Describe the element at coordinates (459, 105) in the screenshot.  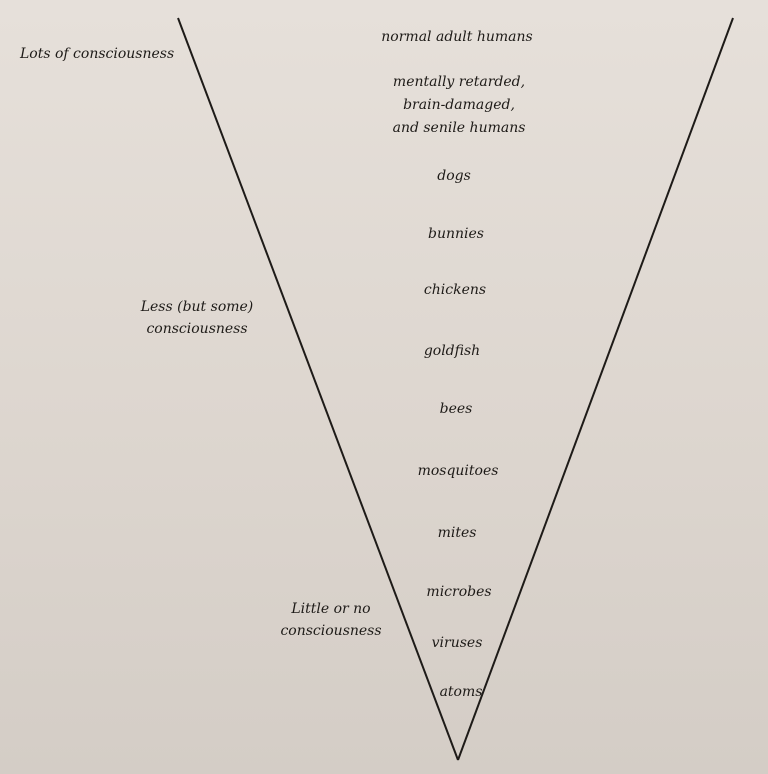
I see `level-impaired-humans-line2: brain-damaged,` at that location.